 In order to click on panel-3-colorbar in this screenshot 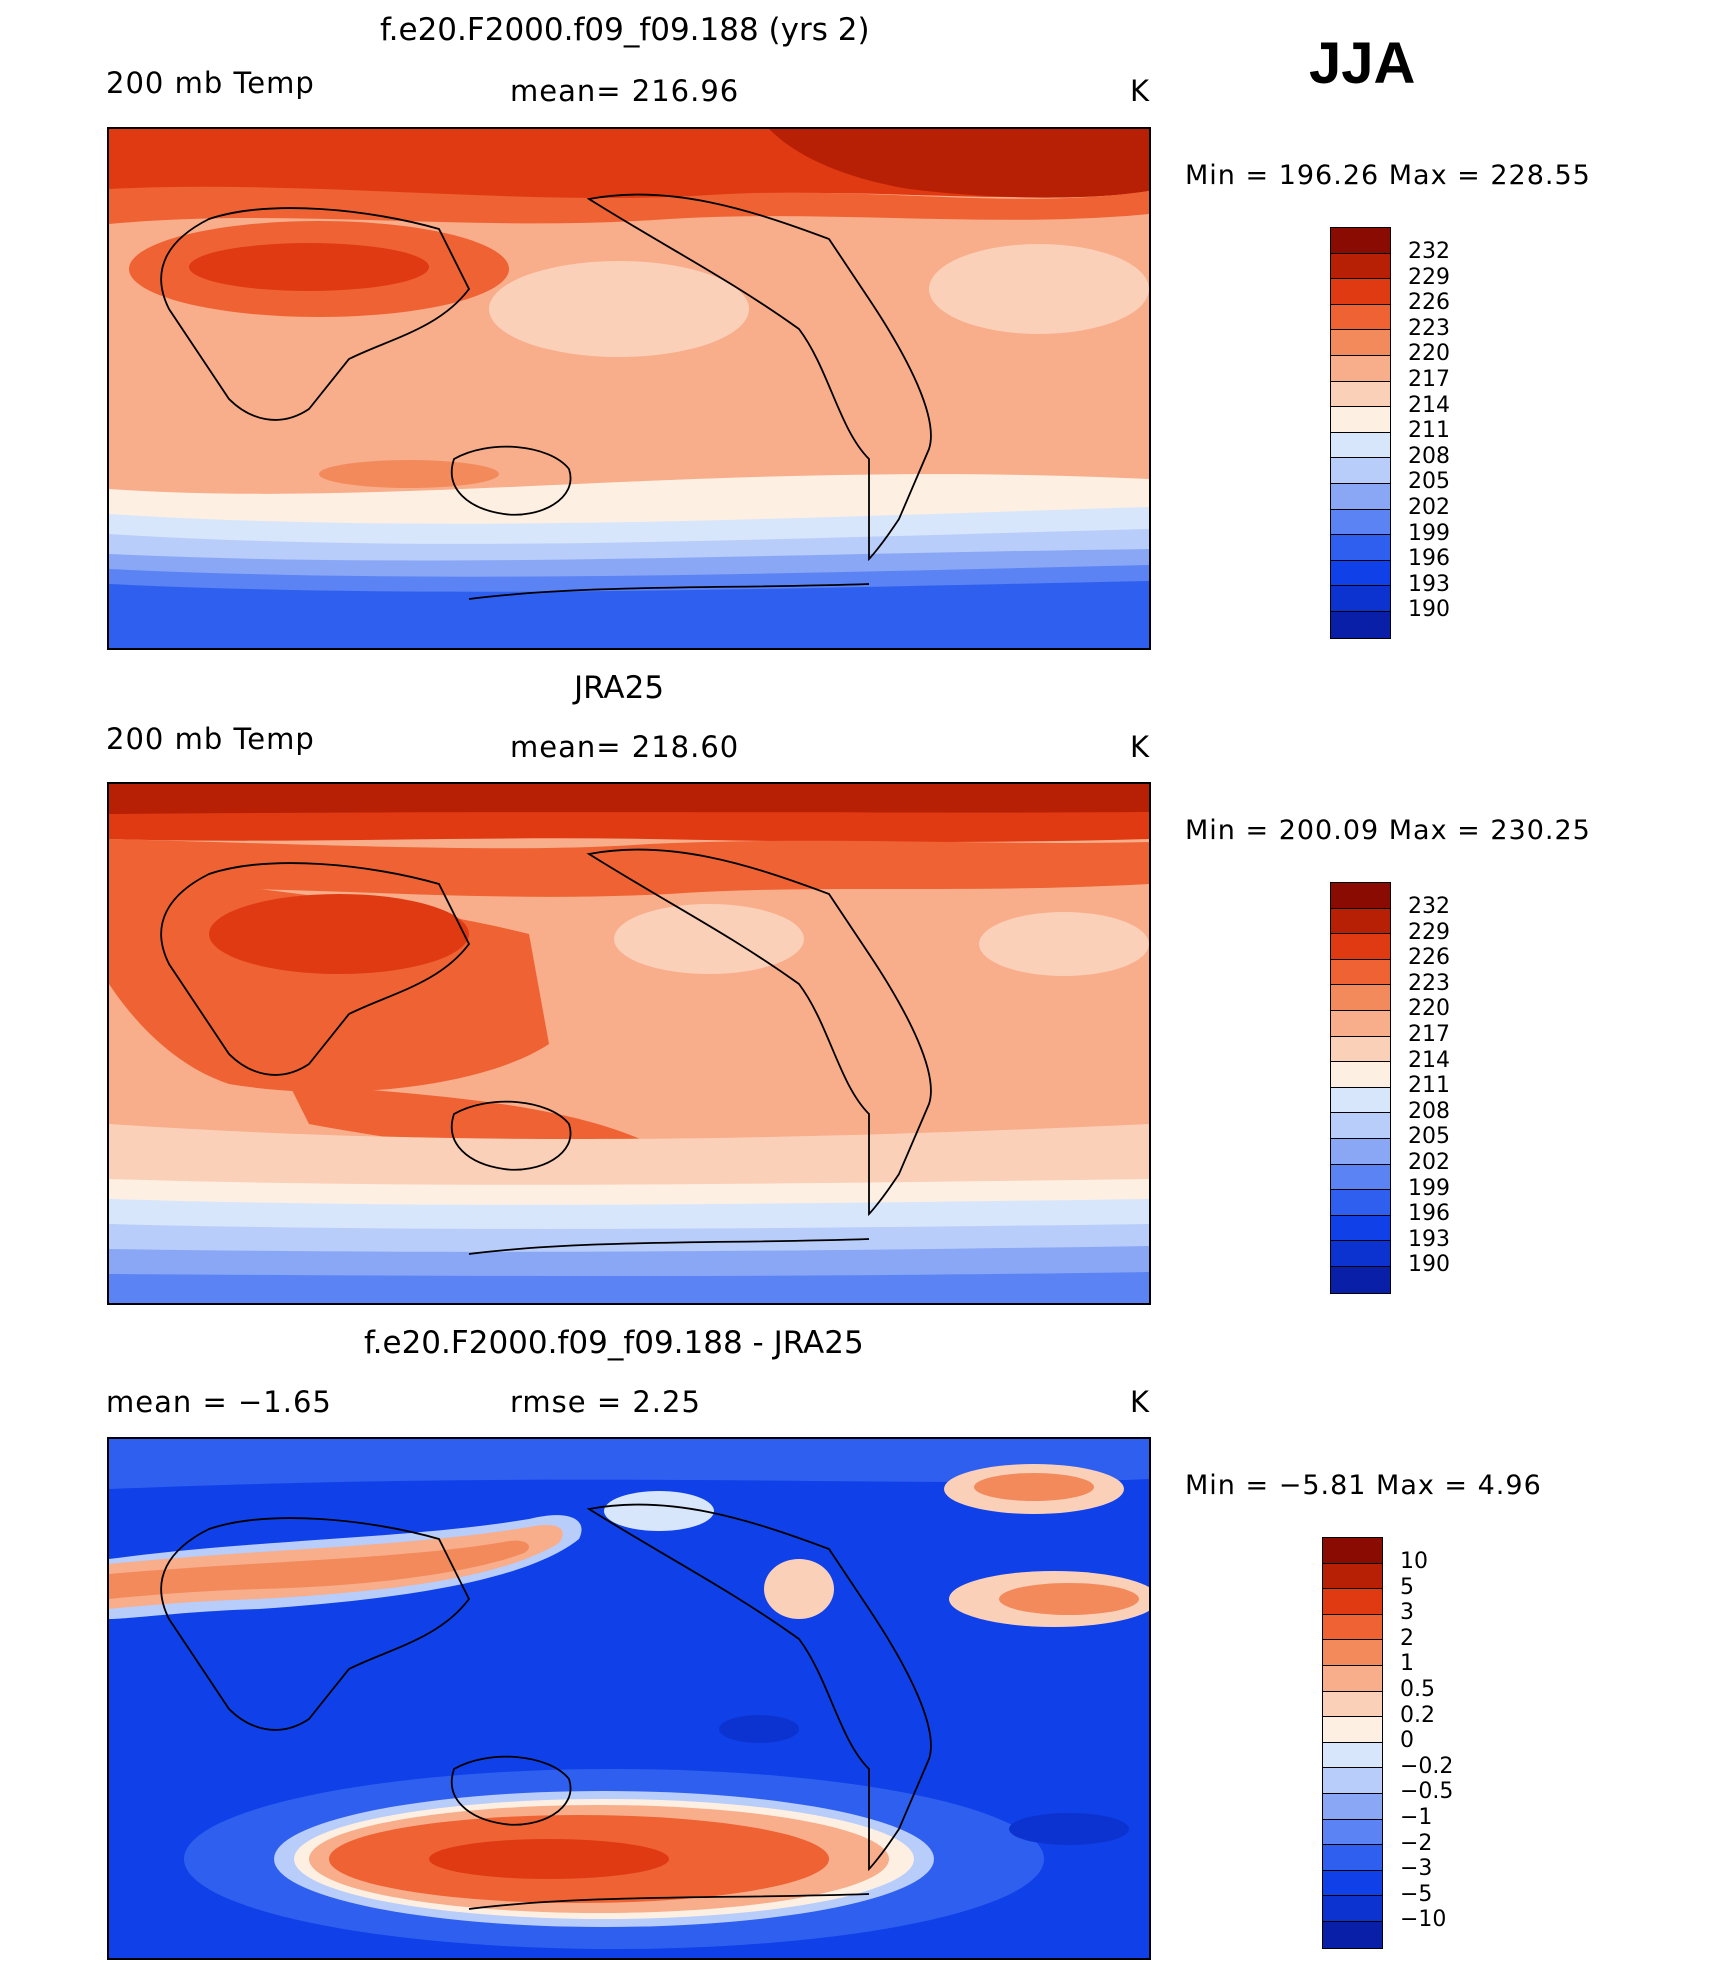, I will do `click(1352, 1743)`.